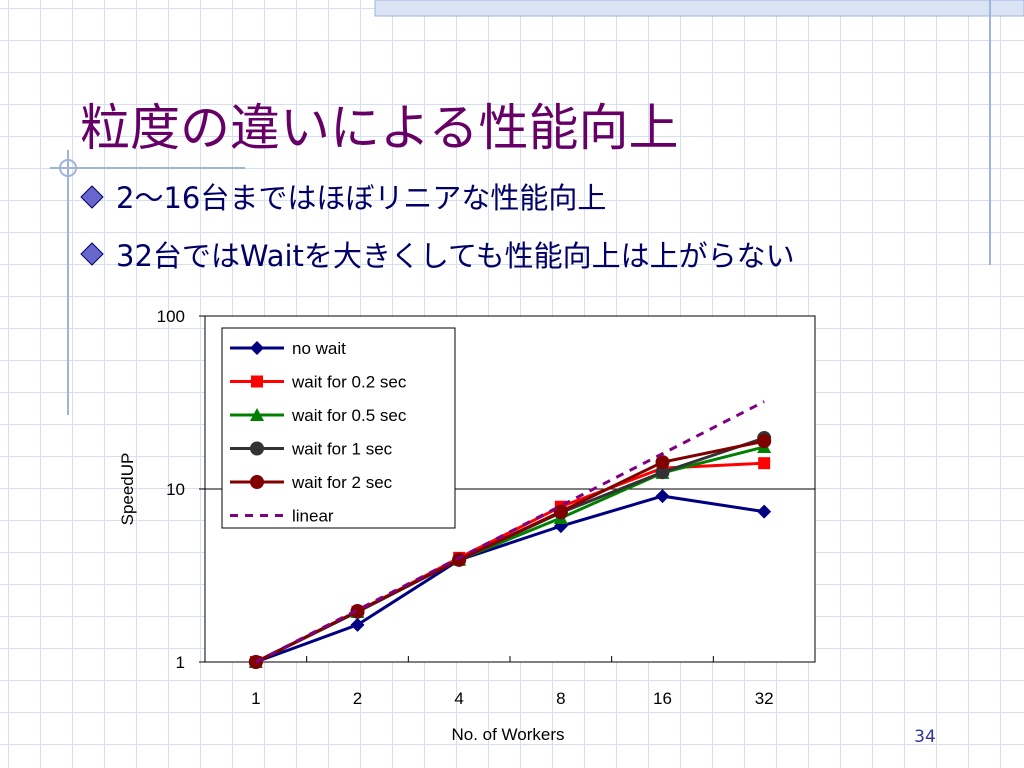  I want to click on series-line, so click(510, 579).